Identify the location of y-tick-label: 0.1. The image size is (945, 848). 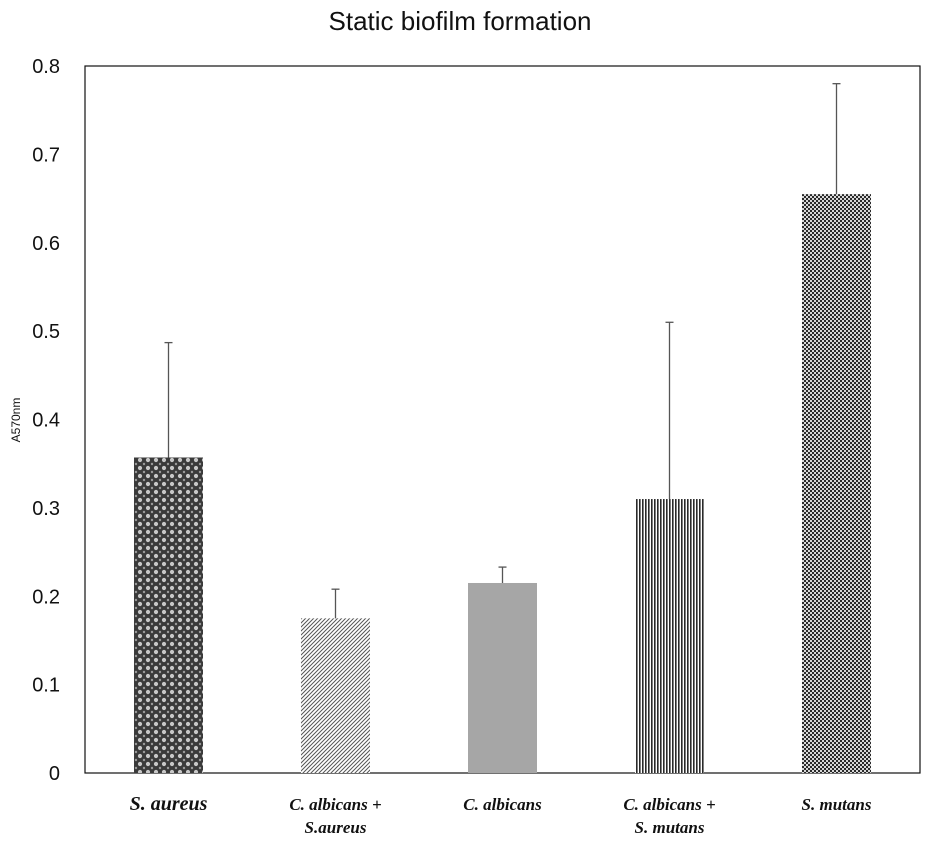
(46, 686).